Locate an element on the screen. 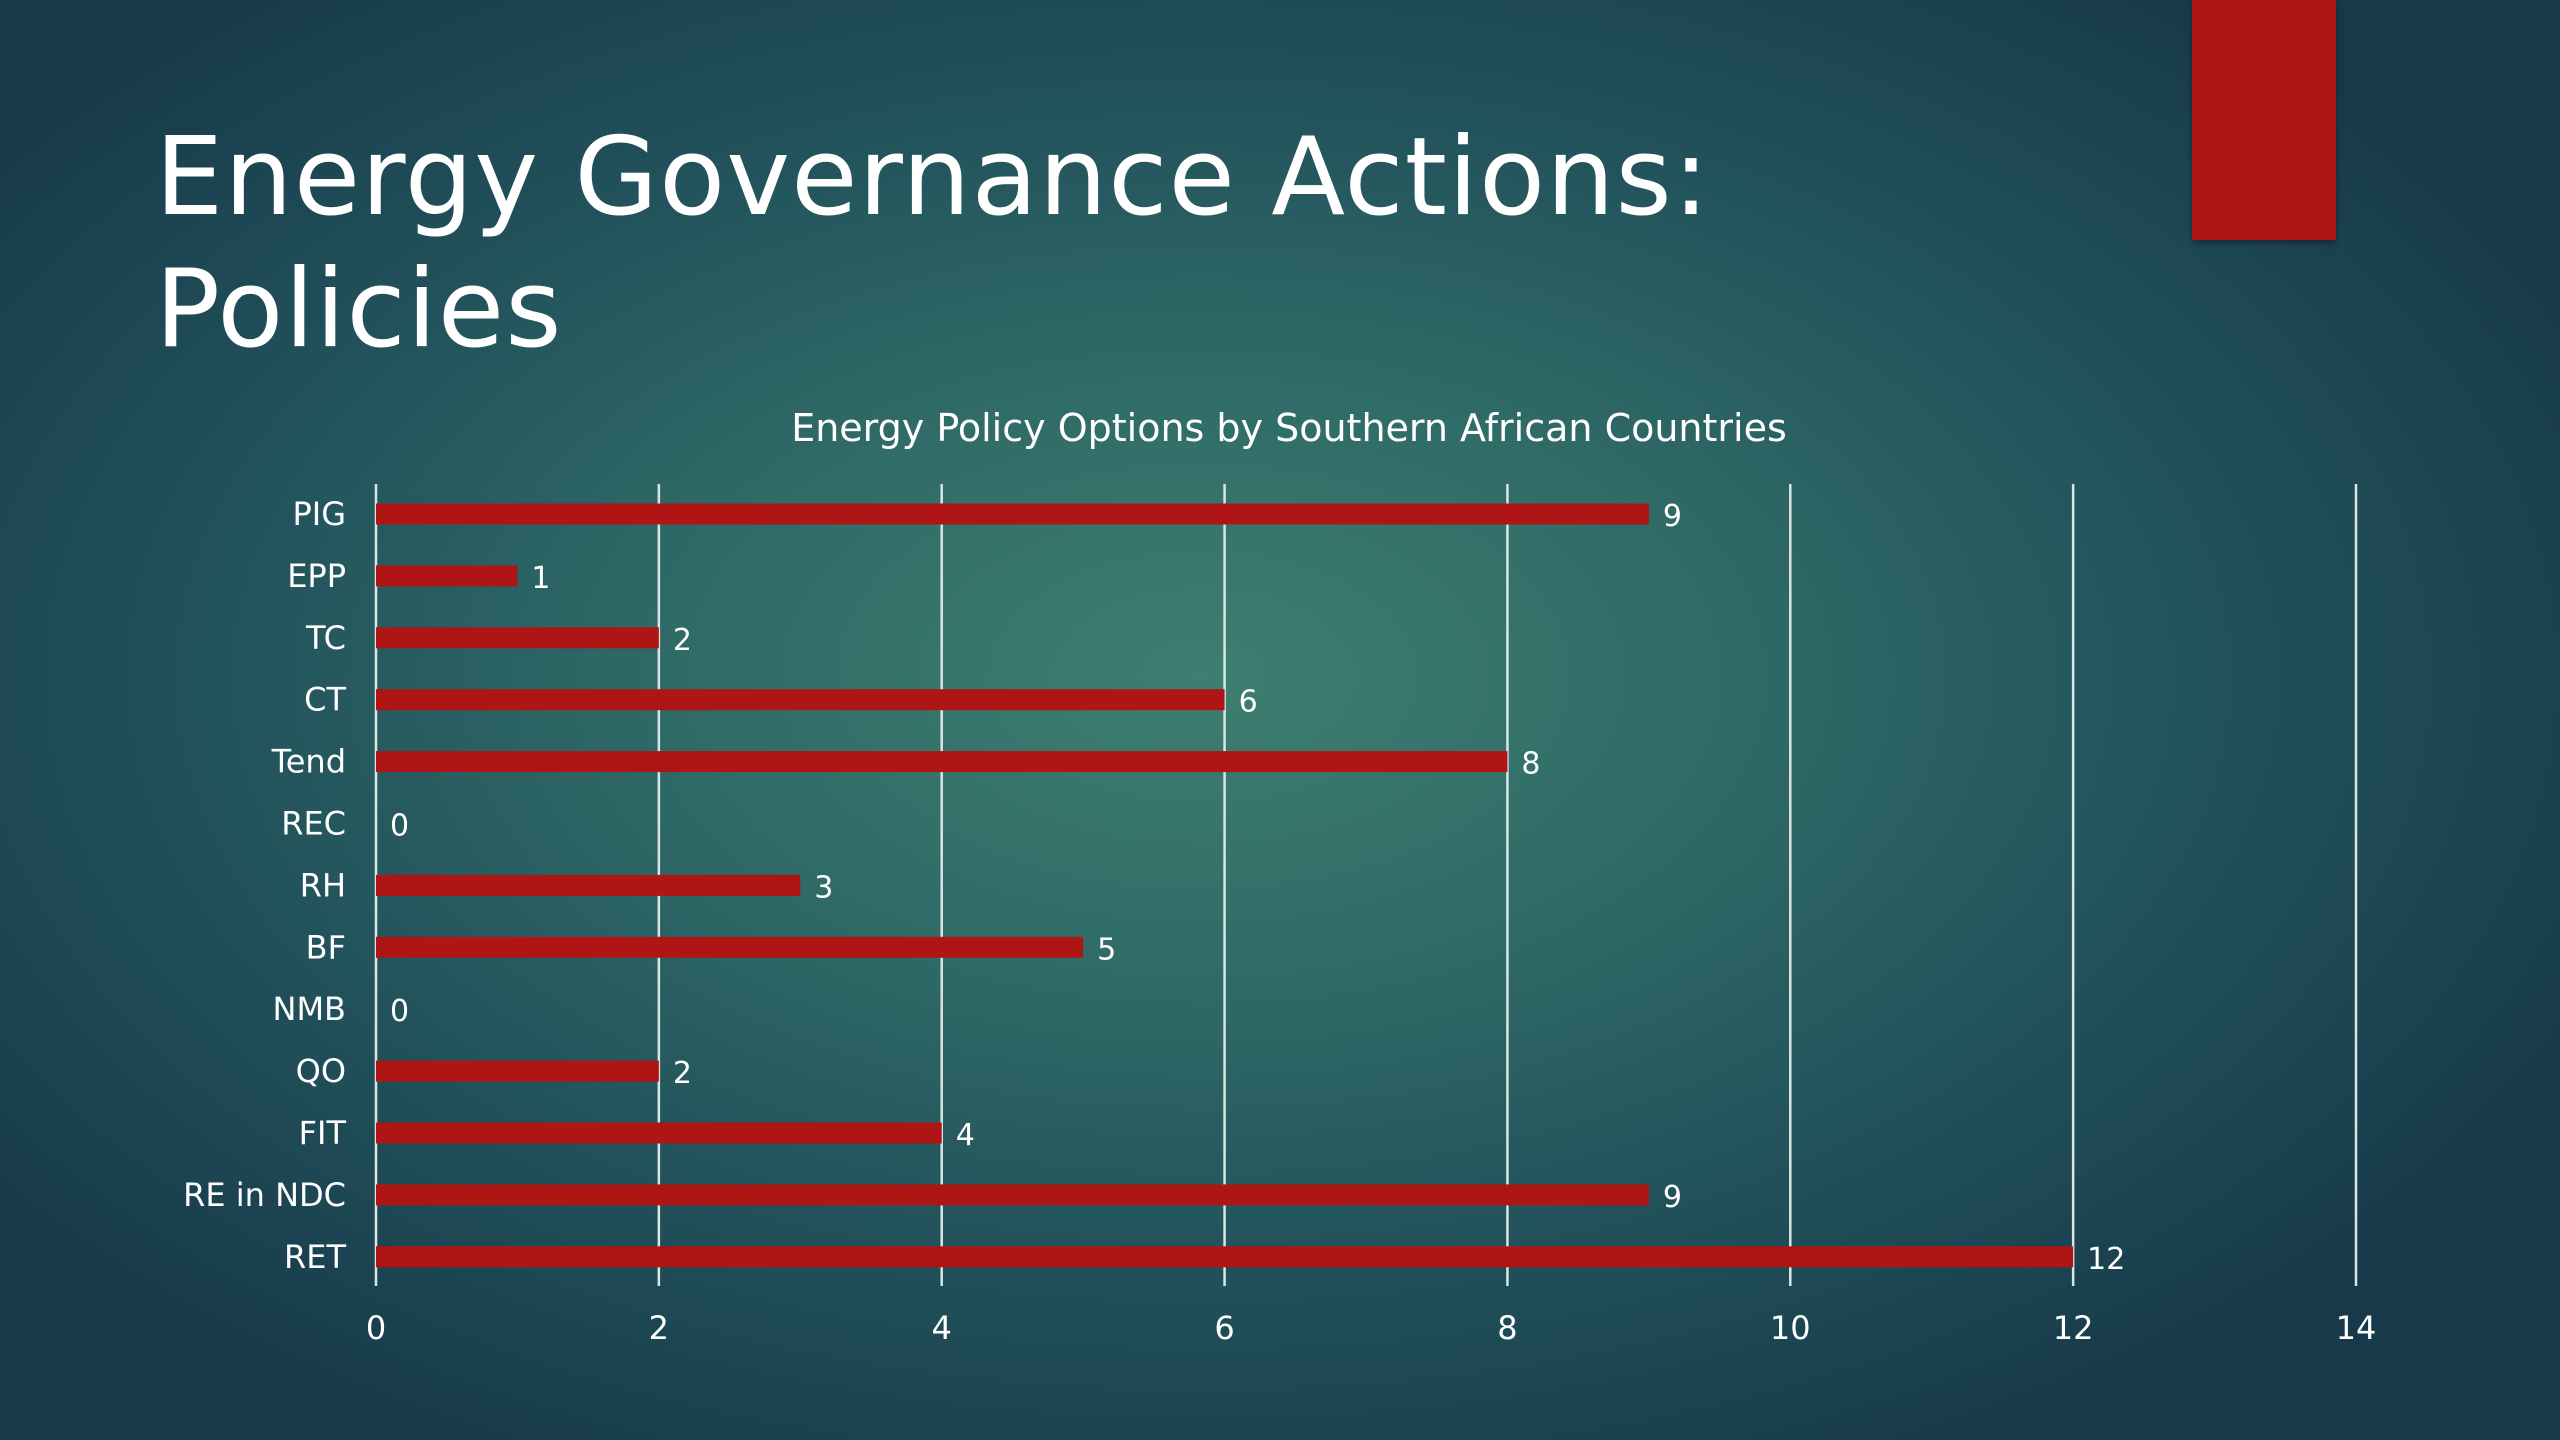  x-axis-tick-labels: 0 2 4 6 8 10 12 14 is located at coordinates (1371, 1328).